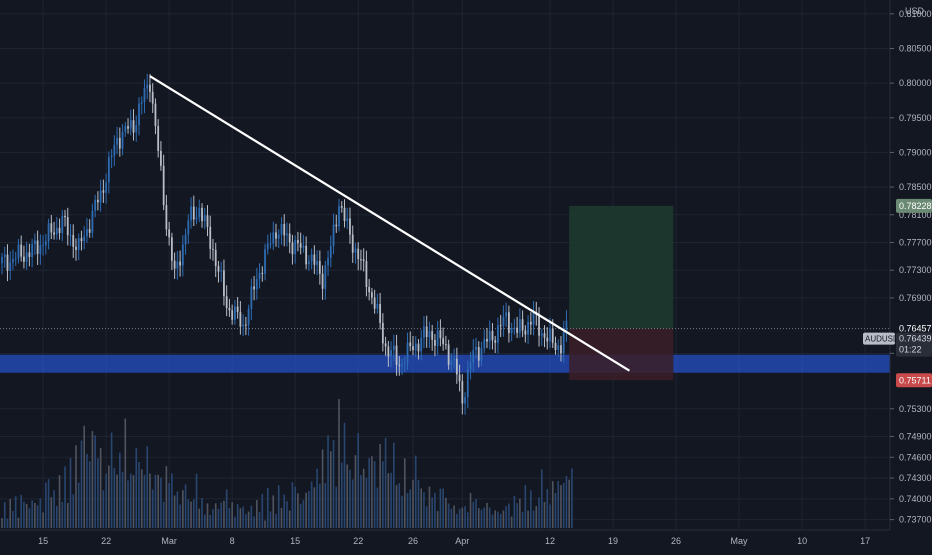  I want to click on price-tick-label: 0.76900, so click(915, 298).